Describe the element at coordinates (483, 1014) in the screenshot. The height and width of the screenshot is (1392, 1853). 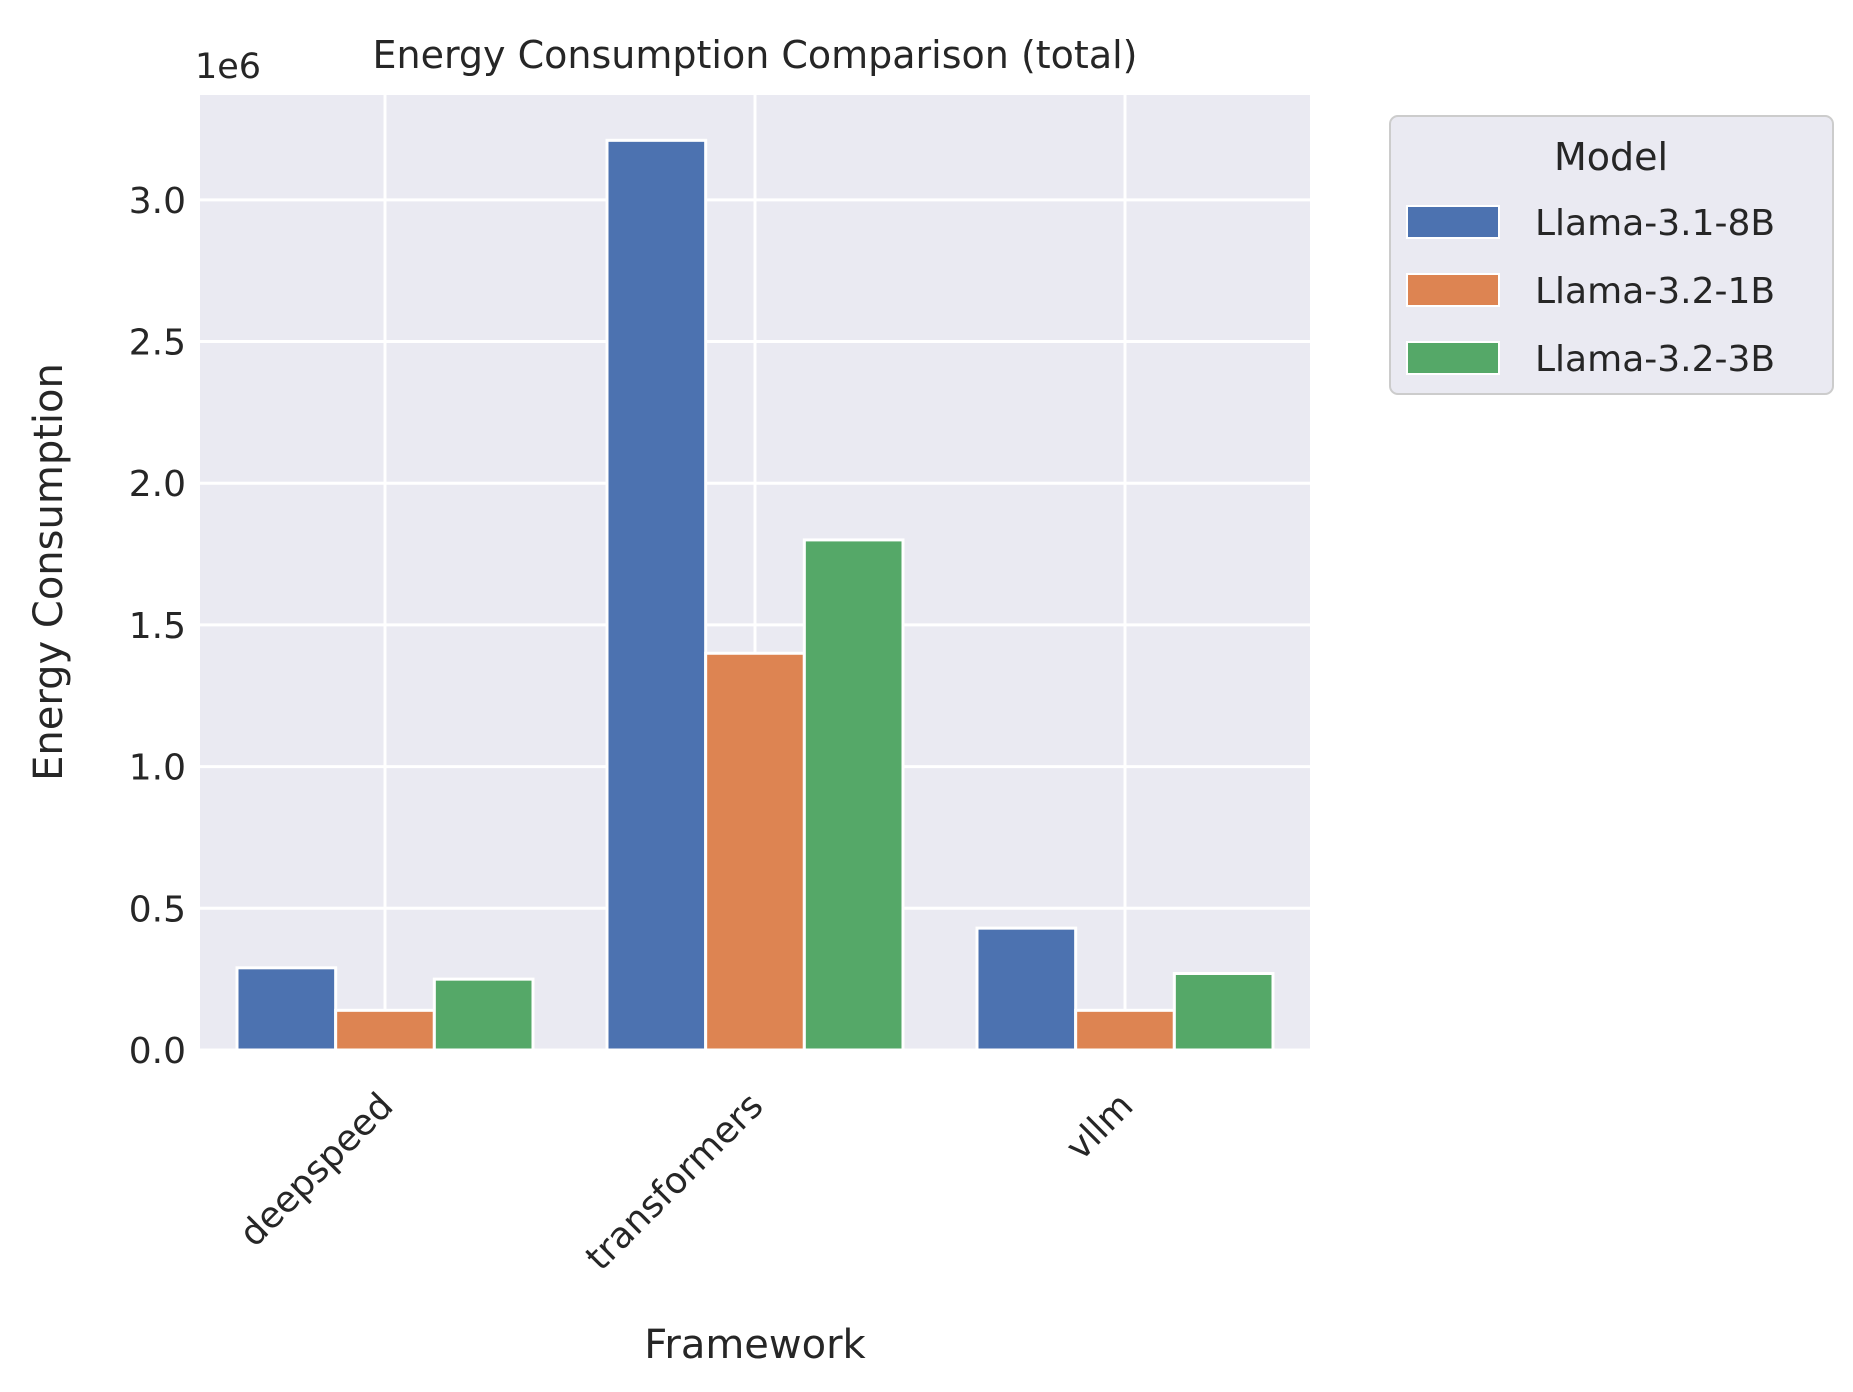
I see `bar-llama-3-2-3b-deepspeed` at that location.